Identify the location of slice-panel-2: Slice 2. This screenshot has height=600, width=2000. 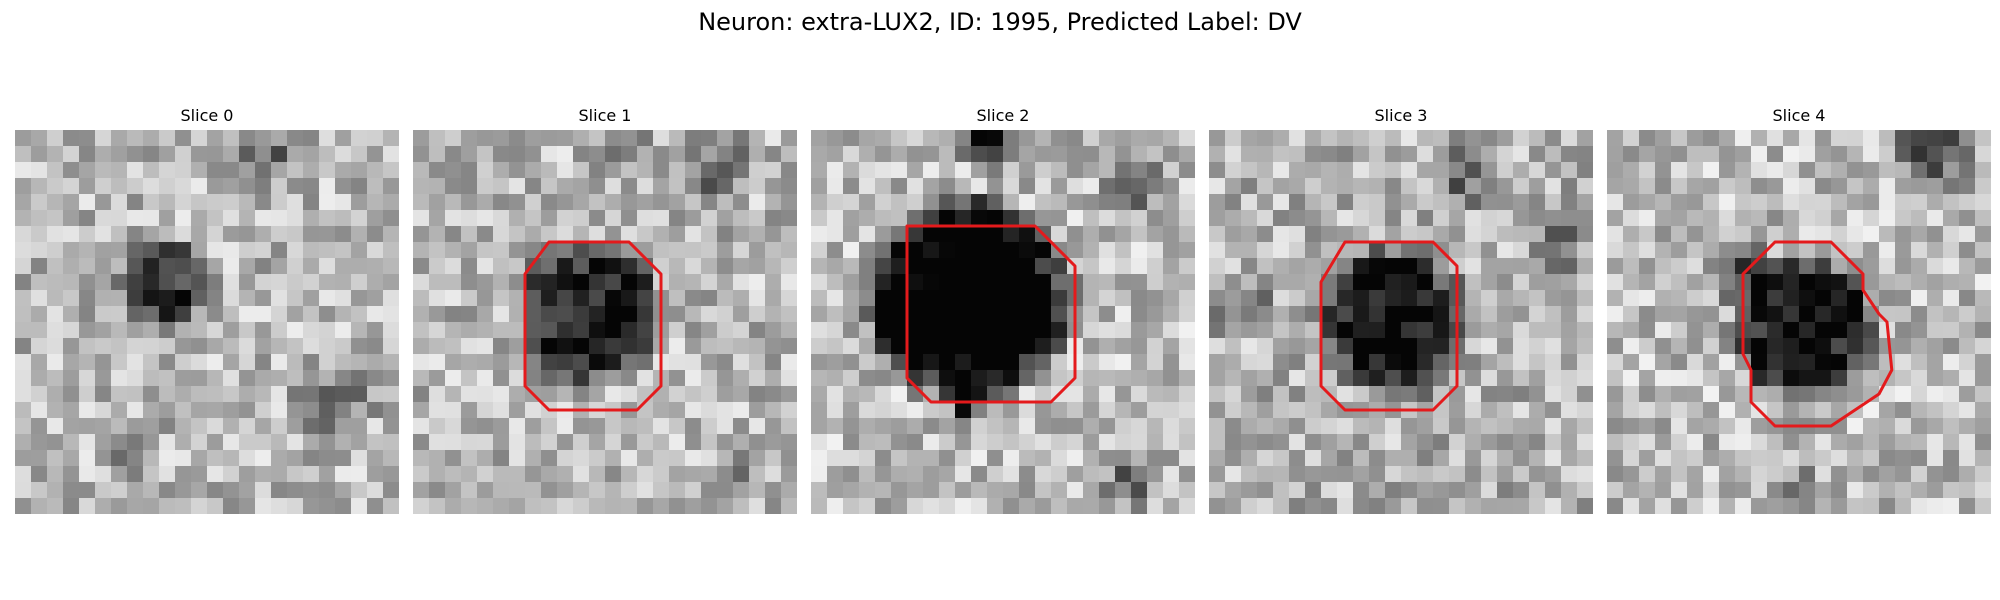
(1003, 310).